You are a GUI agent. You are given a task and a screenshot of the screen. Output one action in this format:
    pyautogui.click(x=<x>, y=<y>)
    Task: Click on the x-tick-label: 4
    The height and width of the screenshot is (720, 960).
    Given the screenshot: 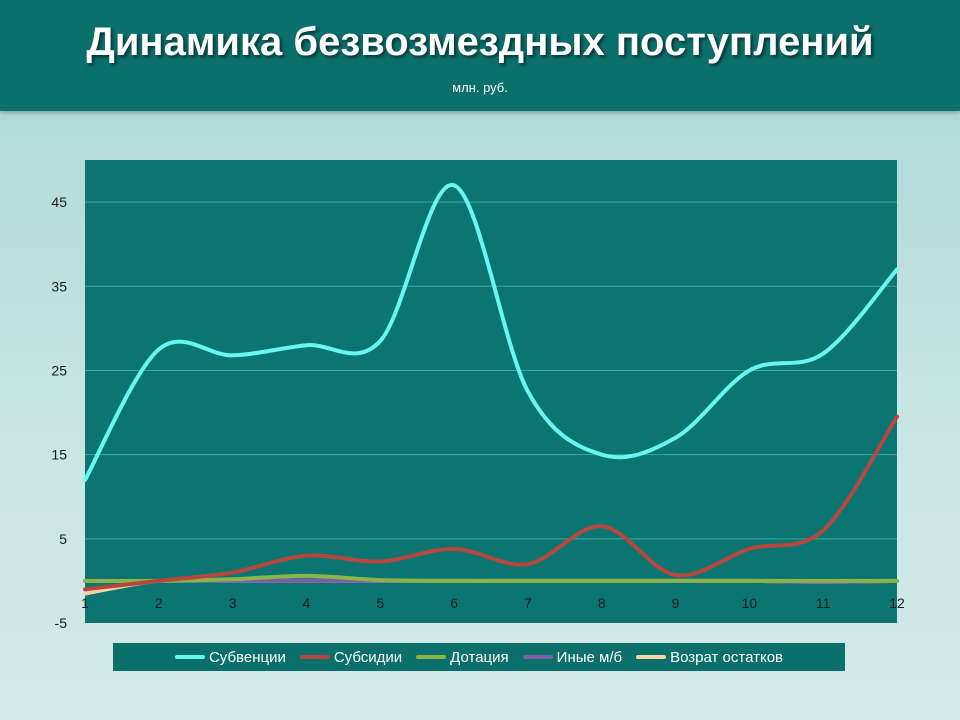 What is the action you would take?
    pyautogui.click(x=307, y=603)
    